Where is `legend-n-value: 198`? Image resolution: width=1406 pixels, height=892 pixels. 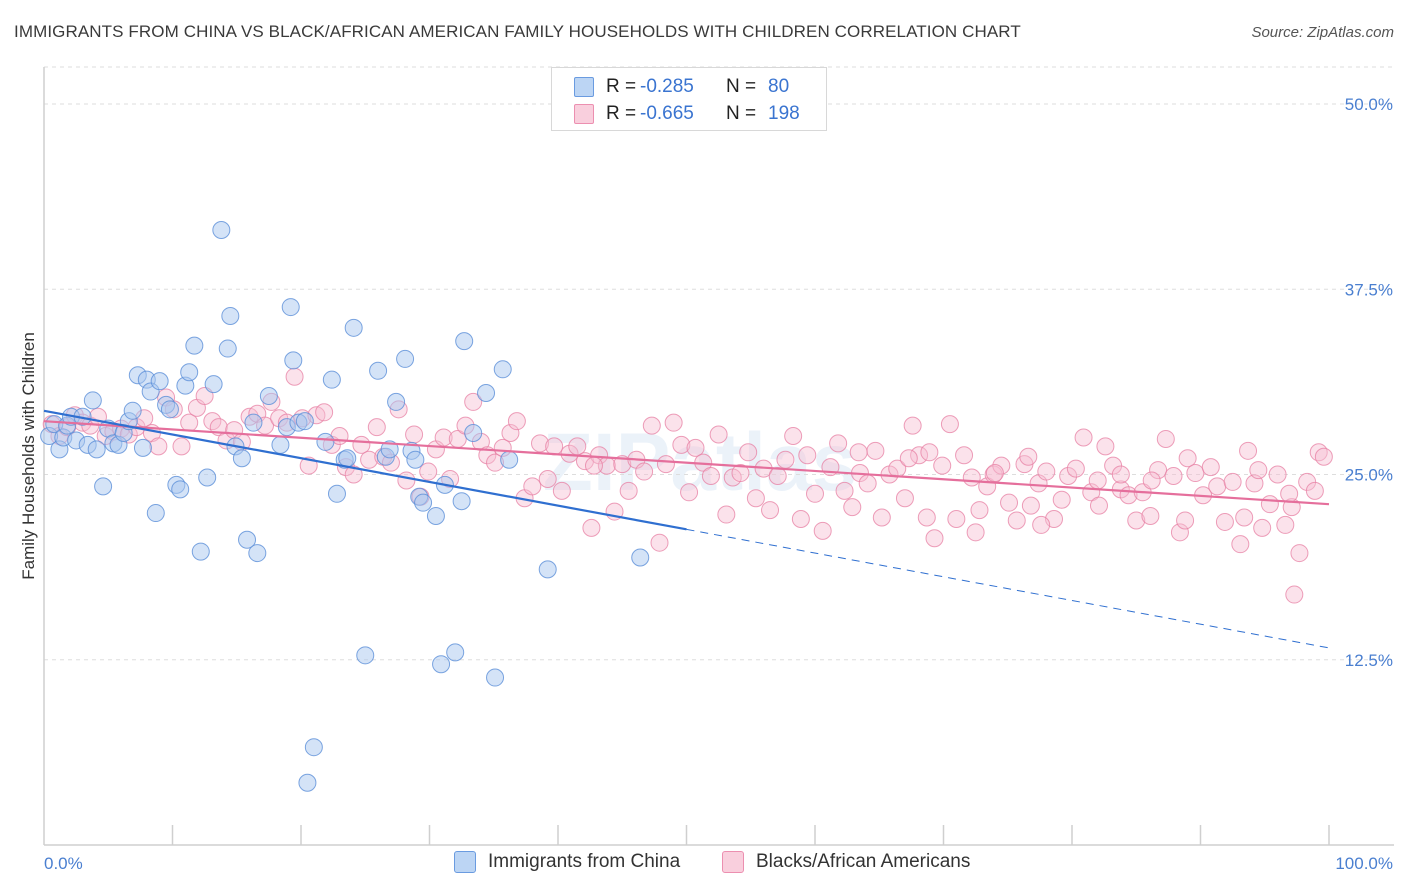
legend-n-value: 198 is located at coordinates (784, 113).